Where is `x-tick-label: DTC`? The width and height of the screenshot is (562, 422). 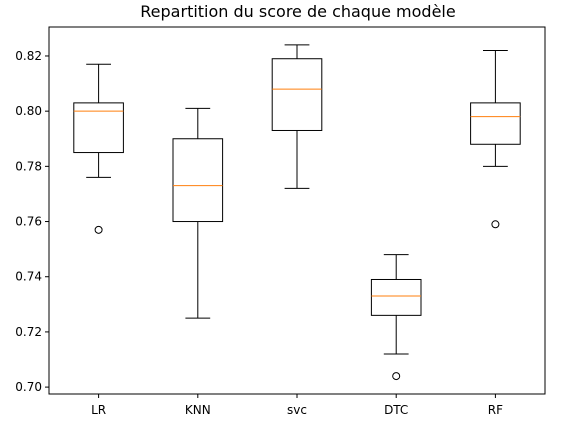 x-tick-label: DTC is located at coordinates (396, 410).